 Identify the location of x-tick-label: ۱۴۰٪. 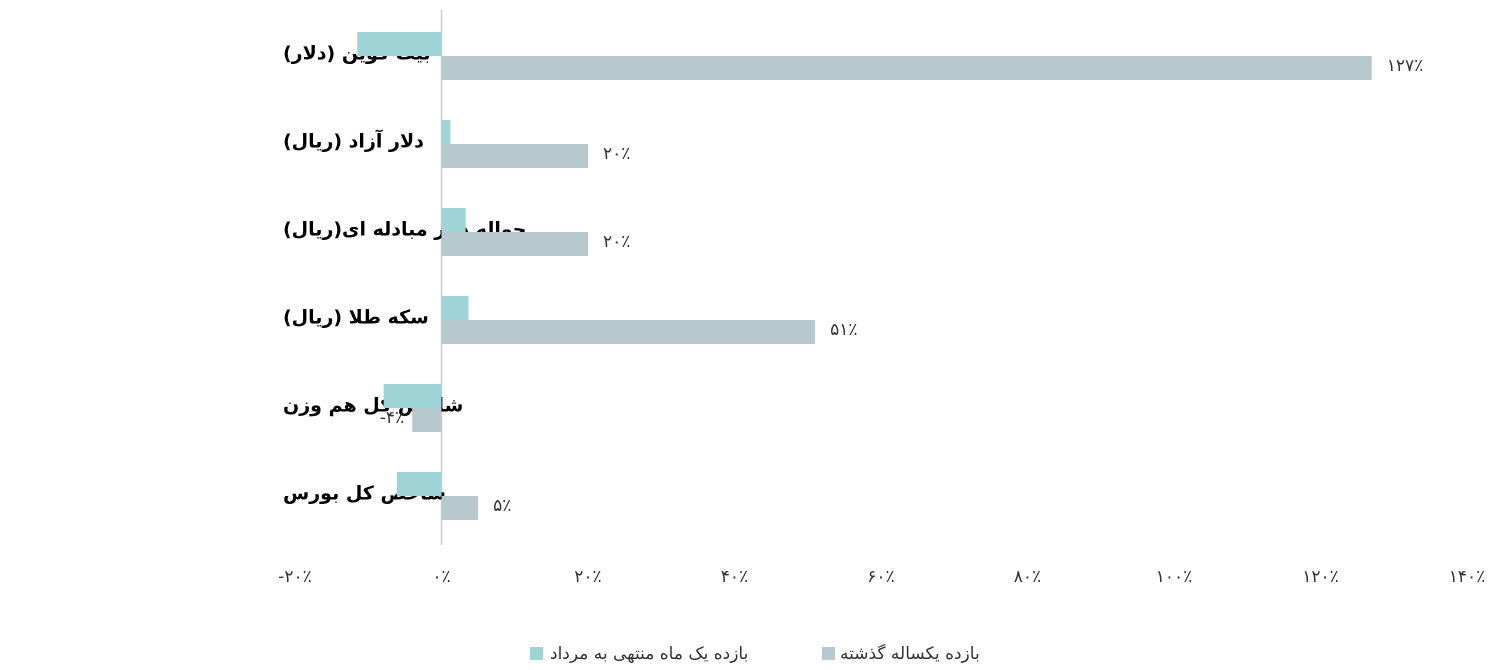
(1467, 577).